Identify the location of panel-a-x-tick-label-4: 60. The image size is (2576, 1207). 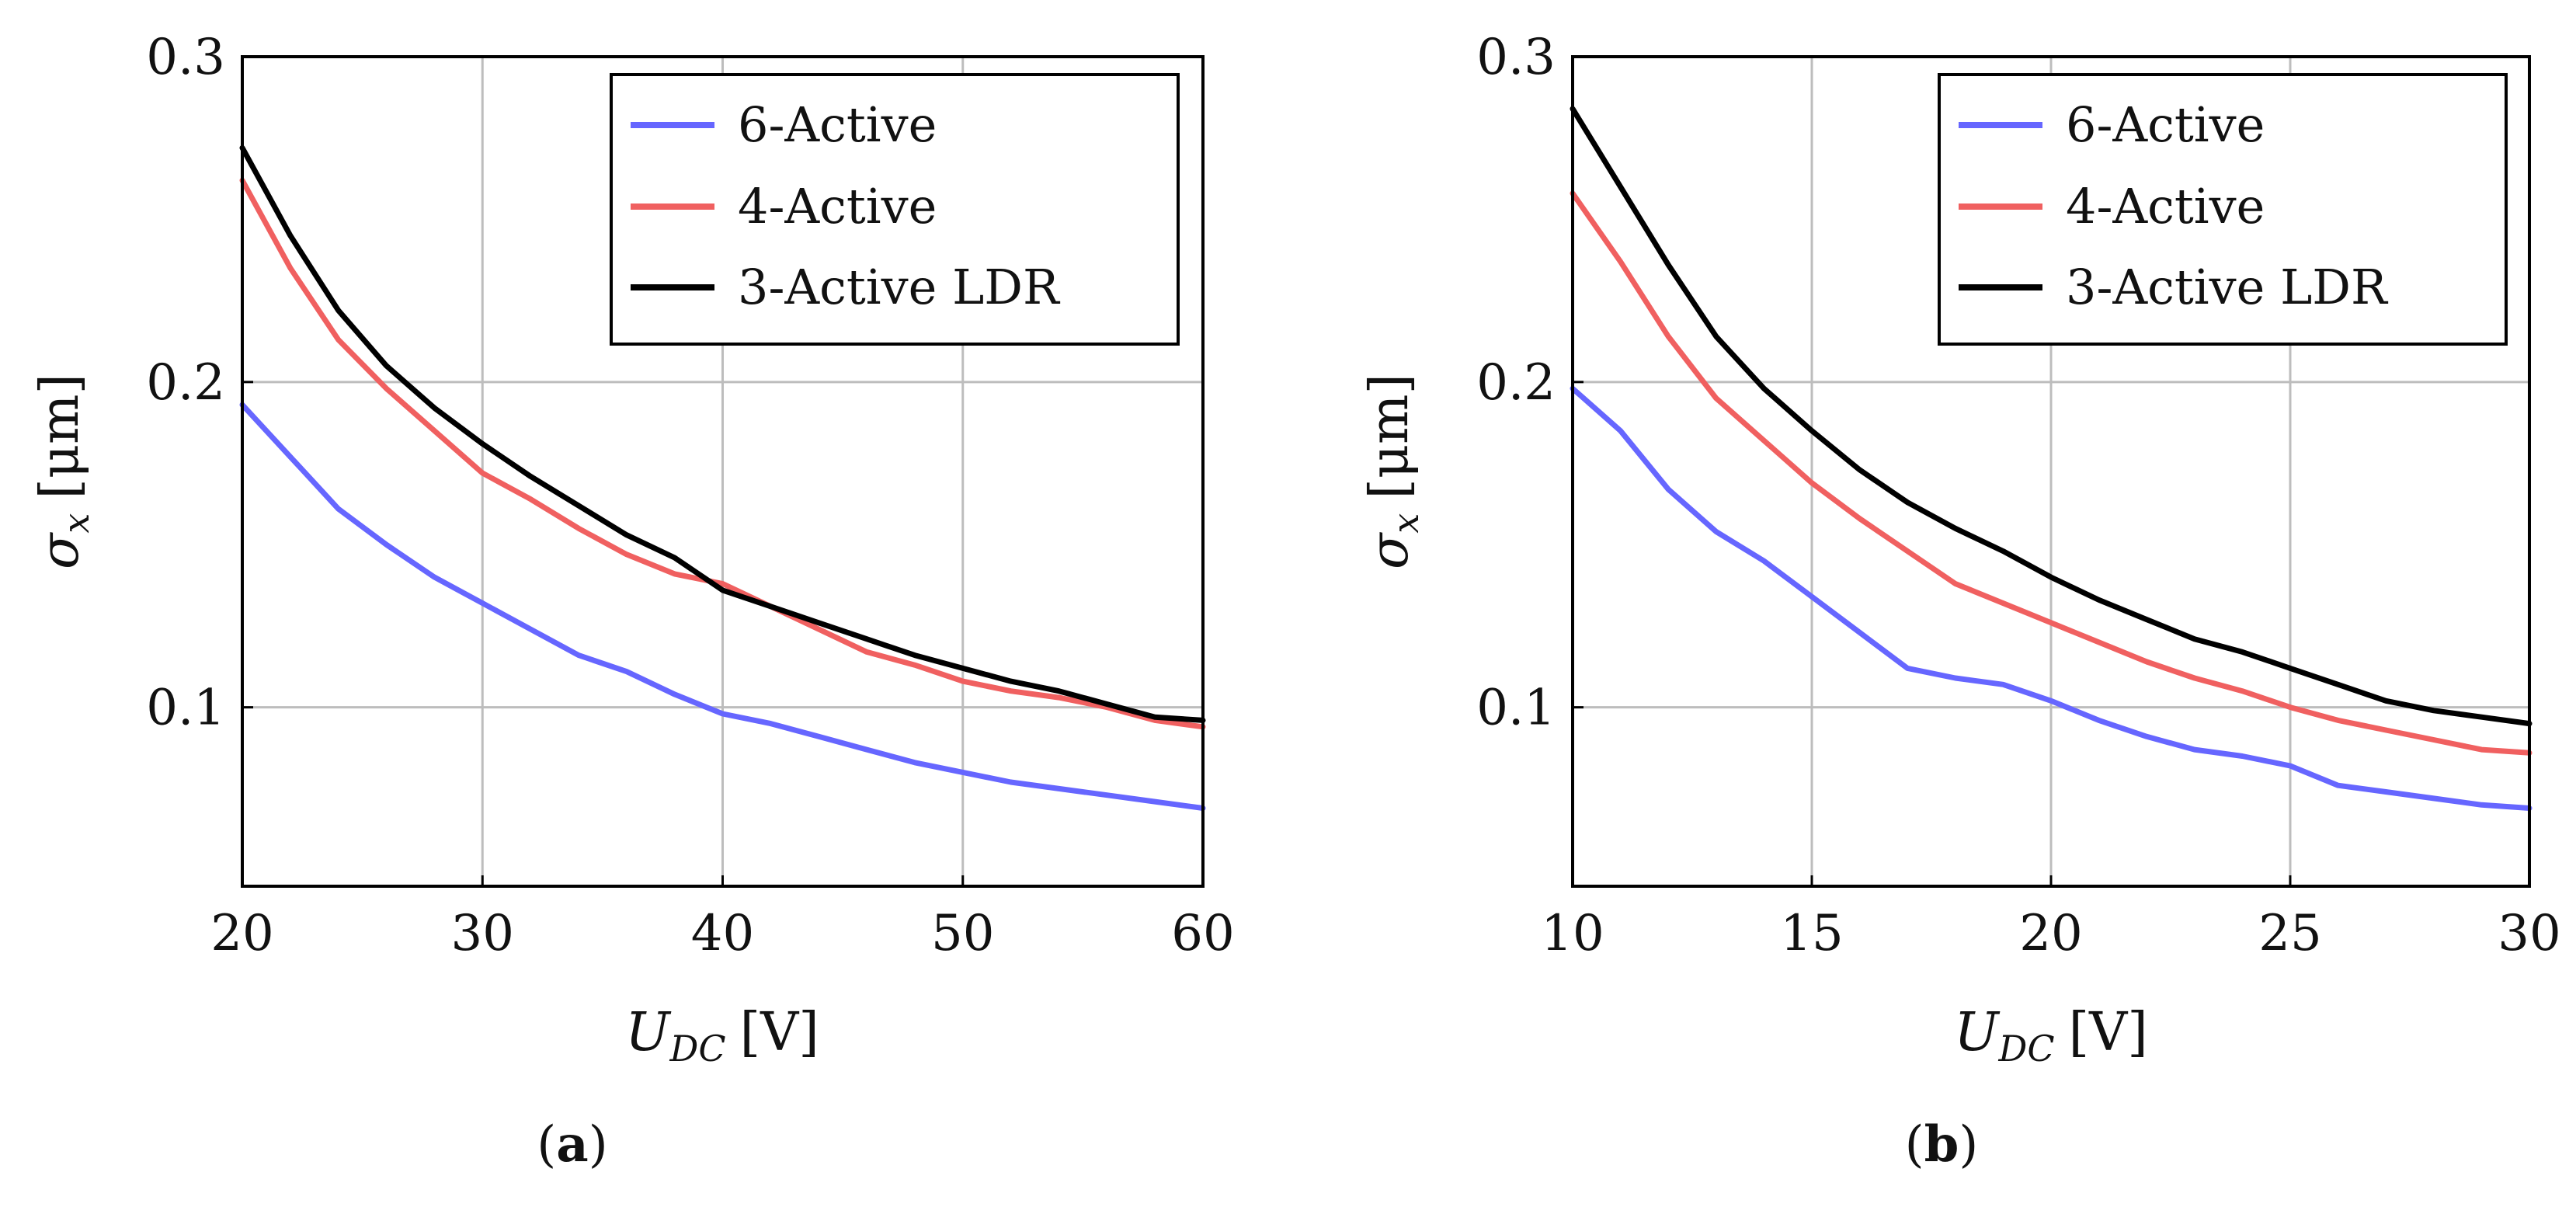
(1202, 933).